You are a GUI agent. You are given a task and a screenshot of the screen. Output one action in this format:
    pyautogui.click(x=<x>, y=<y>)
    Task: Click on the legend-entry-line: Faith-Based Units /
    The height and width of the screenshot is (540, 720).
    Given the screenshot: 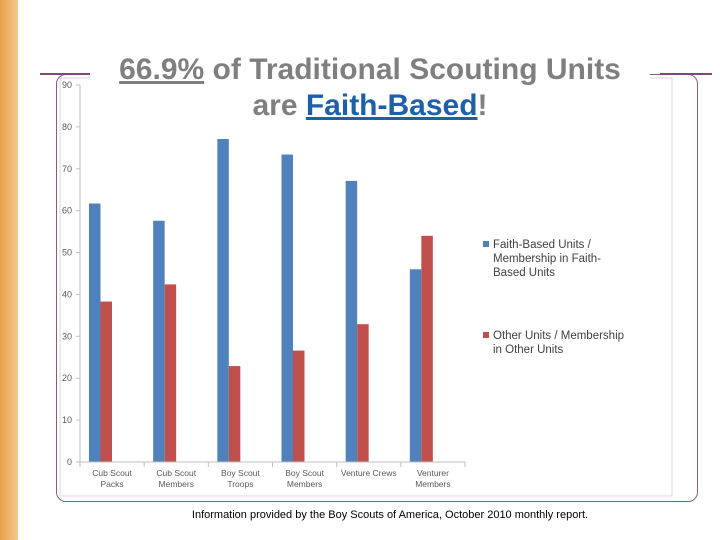 What is the action you would take?
    pyautogui.click(x=542, y=245)
    